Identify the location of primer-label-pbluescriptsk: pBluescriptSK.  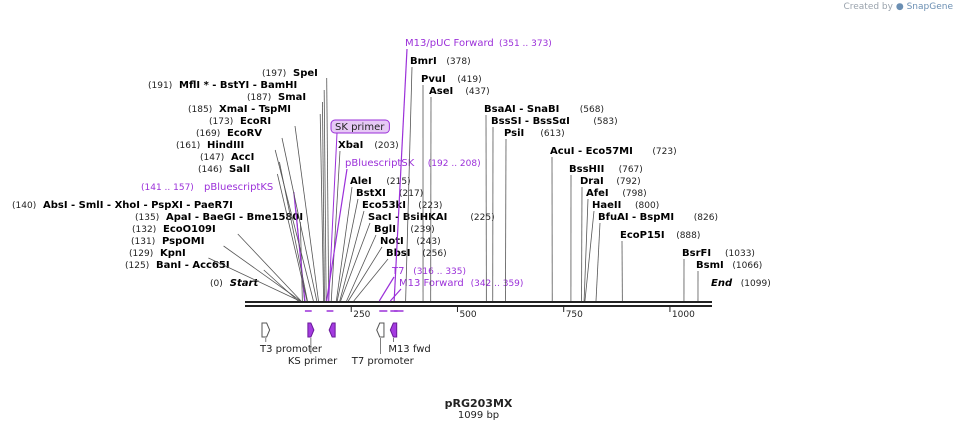
(380, 163).